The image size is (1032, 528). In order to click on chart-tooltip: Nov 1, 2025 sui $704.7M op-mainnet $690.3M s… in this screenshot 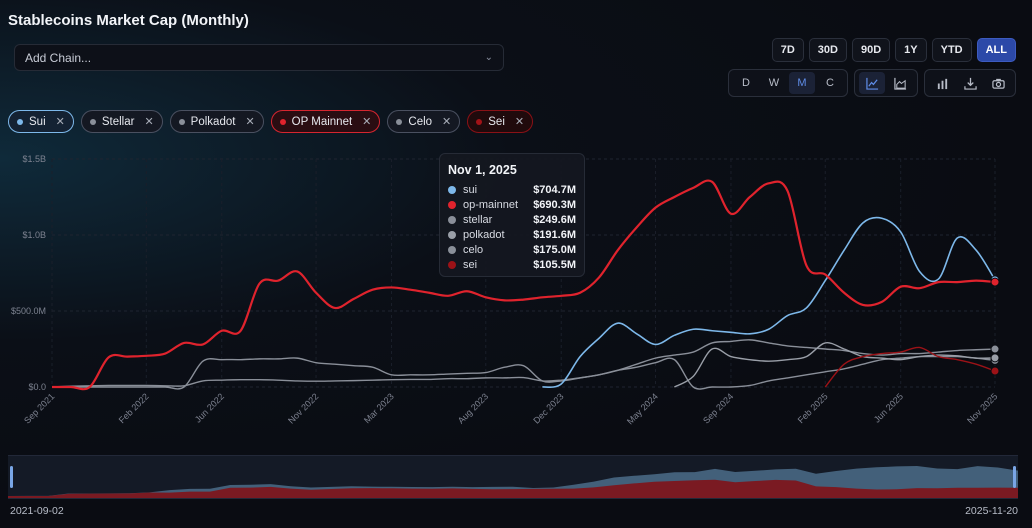, I will do `click(512, 215)`.